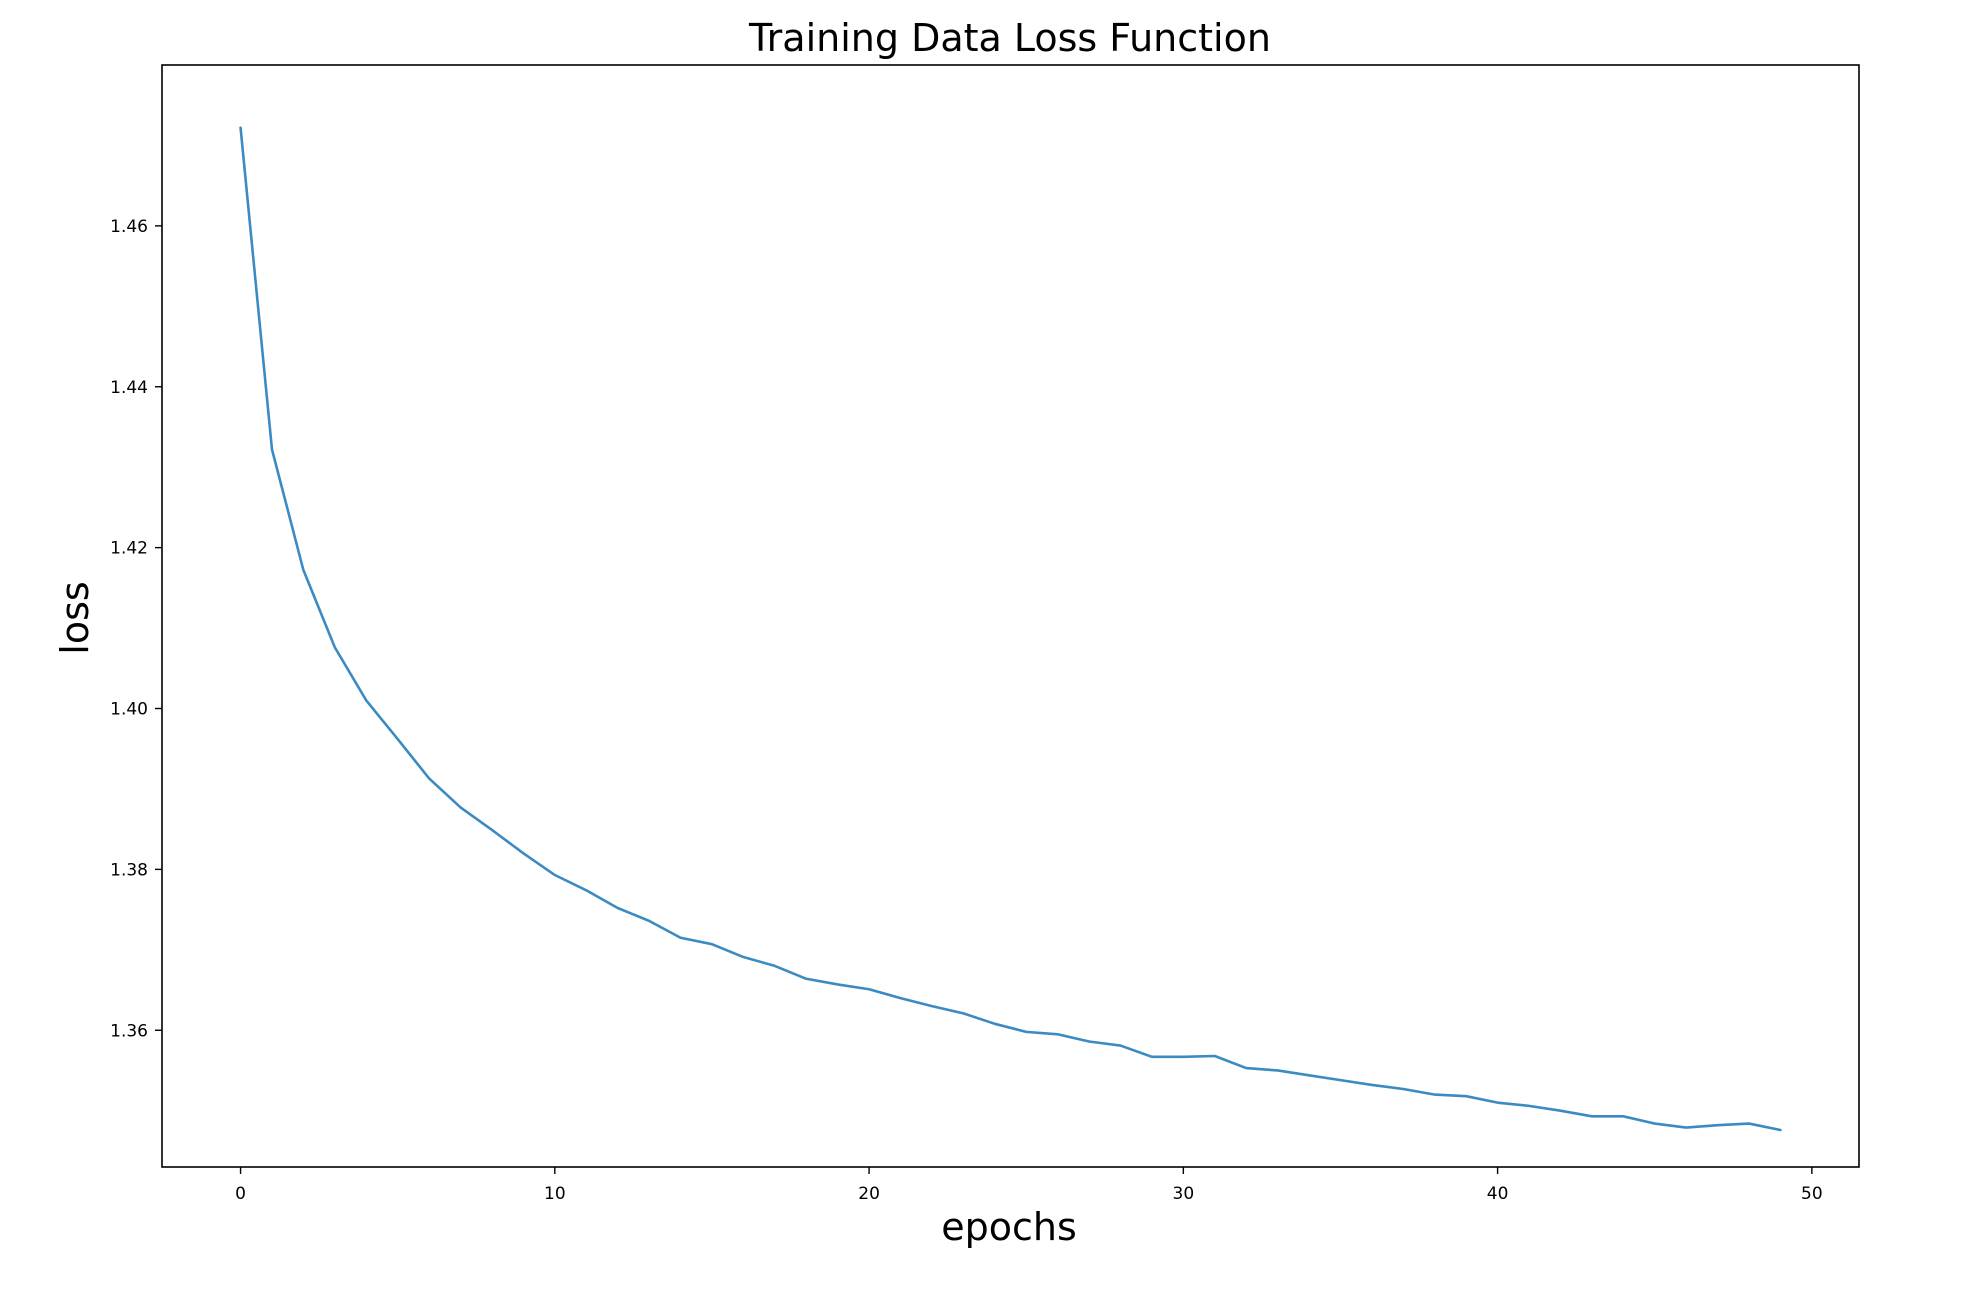  Describe the element at coordinates (75, 617) in the screenshot. I see `y-axis-title: loss` at that location.